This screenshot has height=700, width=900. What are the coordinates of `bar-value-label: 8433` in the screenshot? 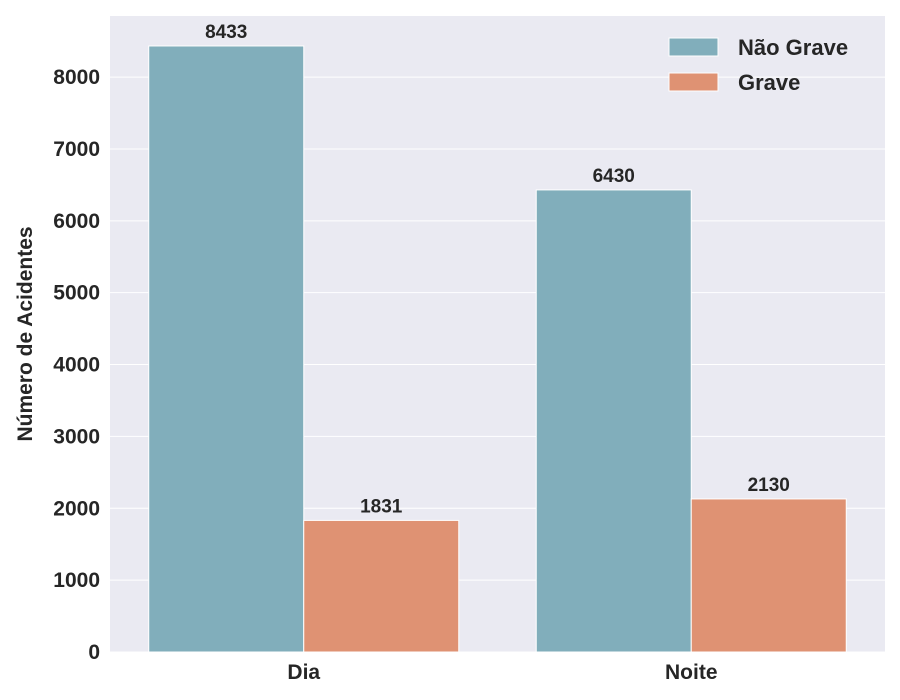 It's located at (226, 32).